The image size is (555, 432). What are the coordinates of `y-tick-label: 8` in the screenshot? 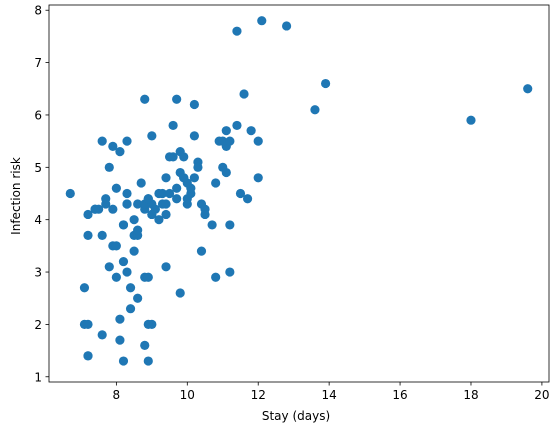 It's located at (38, 11).